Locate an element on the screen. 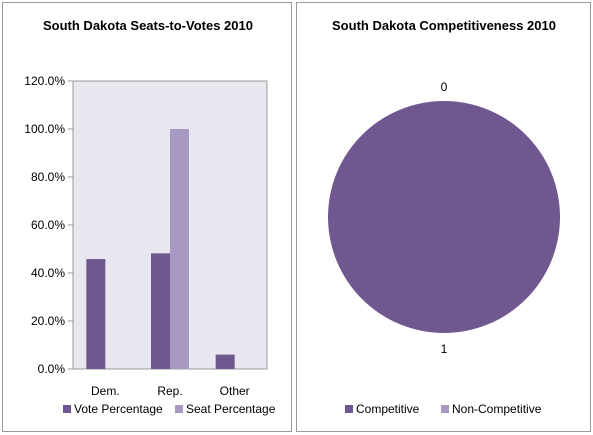  x-tick-label: Dem. is located at coordinates (105, 391).